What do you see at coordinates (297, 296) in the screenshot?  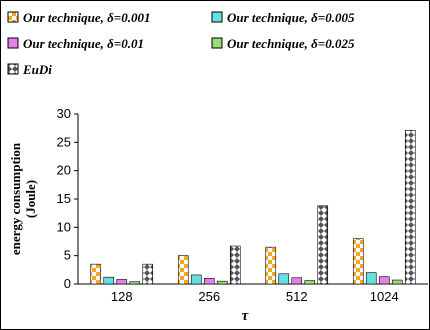 I see `x-tick-label: 512` at bounding box center [297, 296].